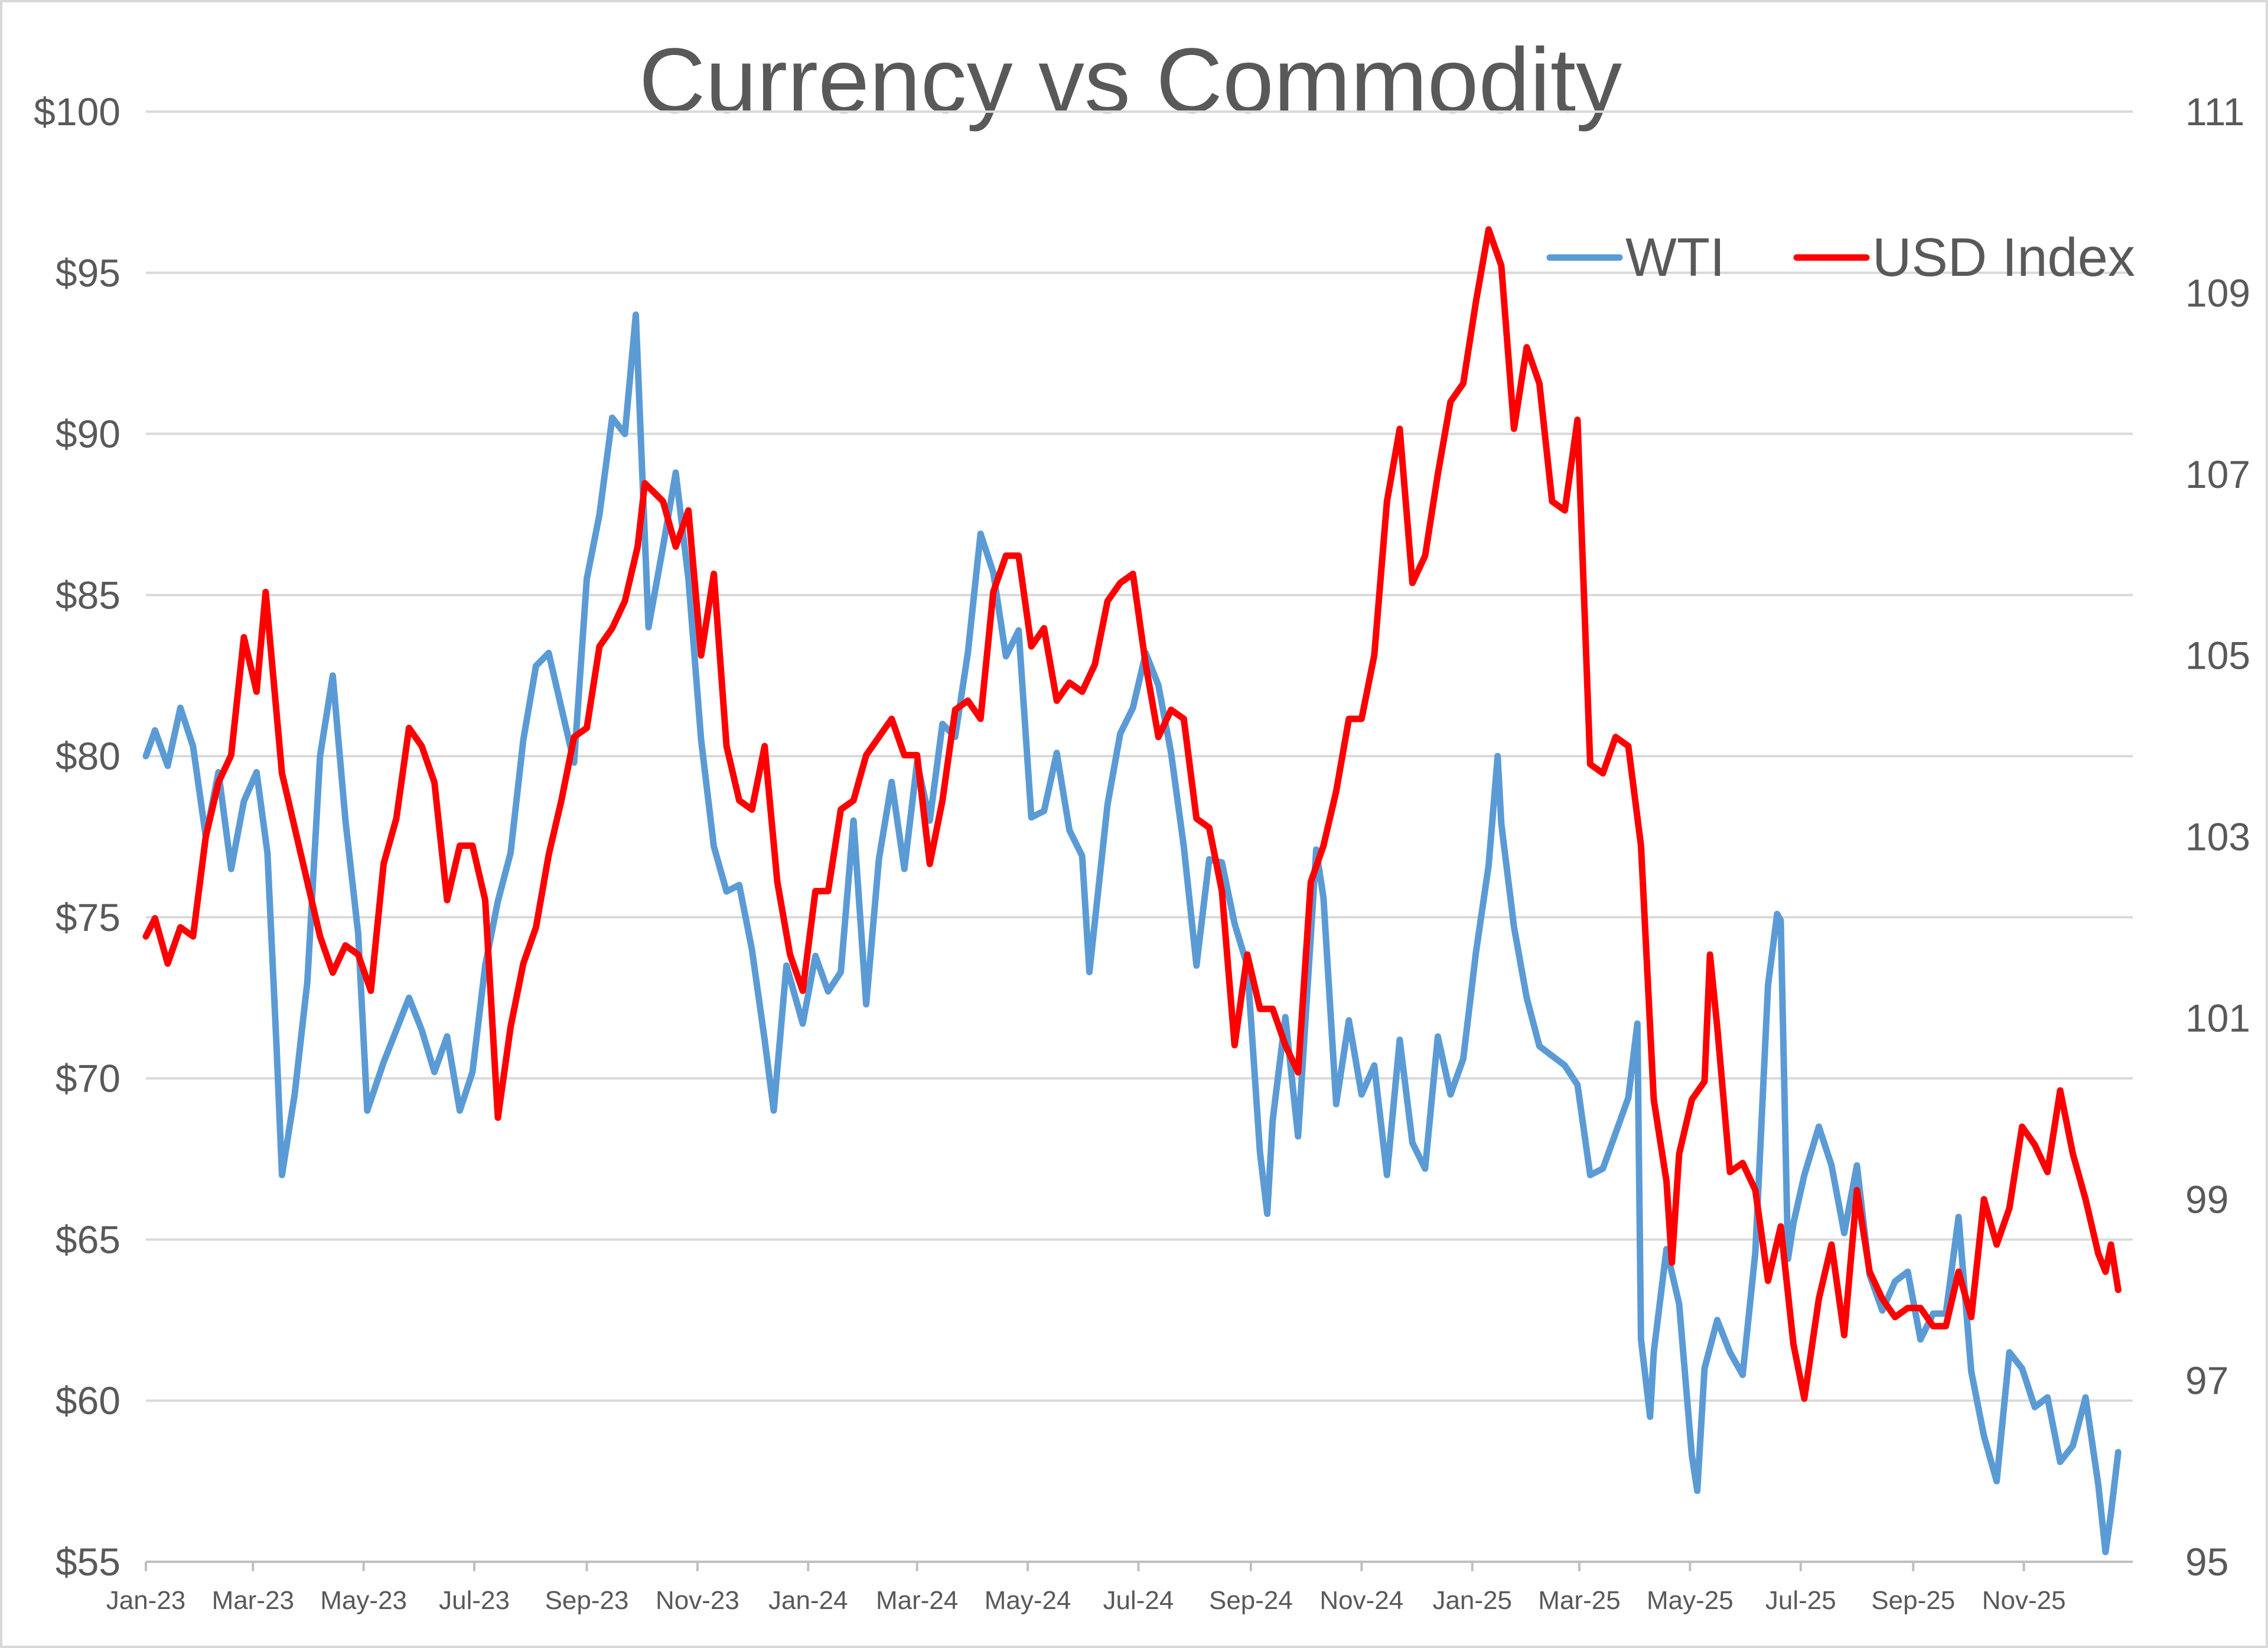 The width and height of the screenshot is (2268, 1648). Describe the element at coordinates (2217, 293) in the screenshot. I see `y-right-tick-label: 109` at that location.